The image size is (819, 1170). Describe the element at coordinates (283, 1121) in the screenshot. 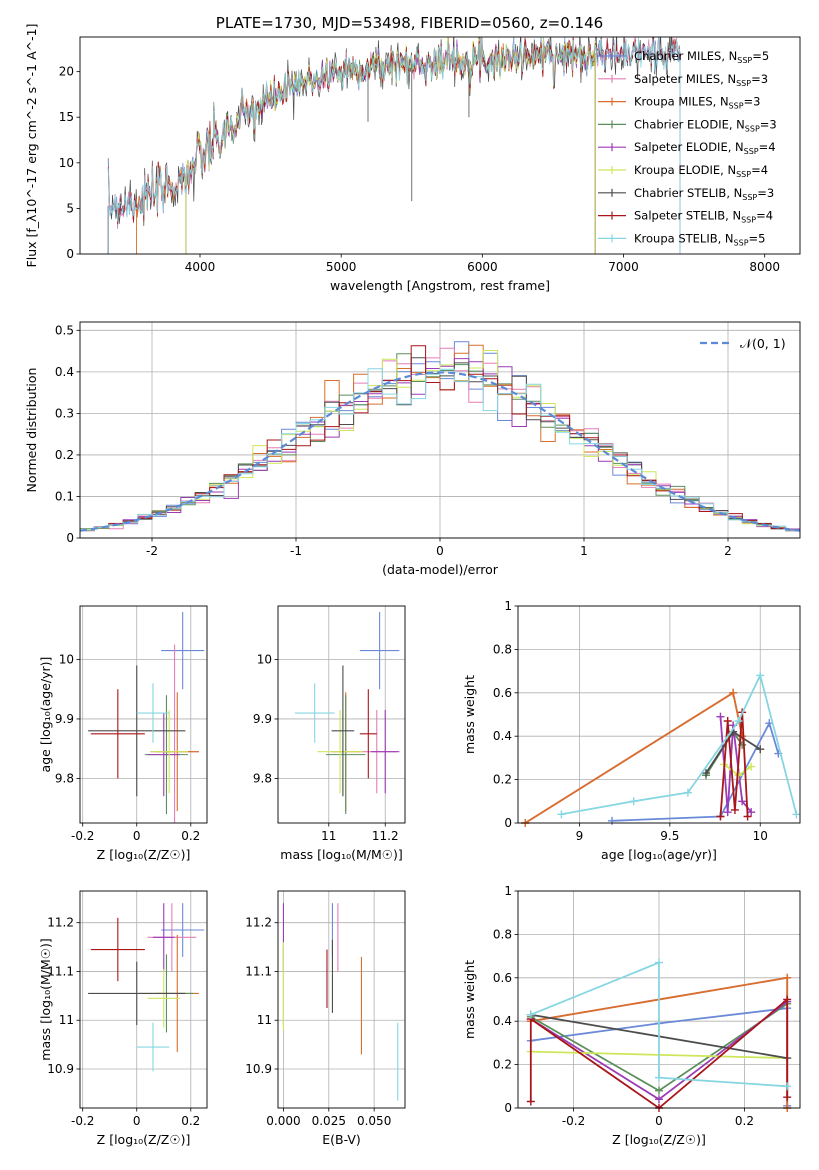

I see `x-tick-label: 0.000` at that location.